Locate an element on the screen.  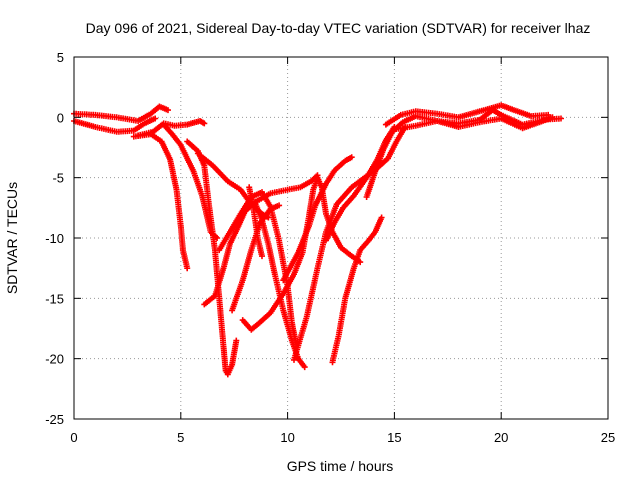
y-tick-label: -20 is located at coordinates (54, 359).